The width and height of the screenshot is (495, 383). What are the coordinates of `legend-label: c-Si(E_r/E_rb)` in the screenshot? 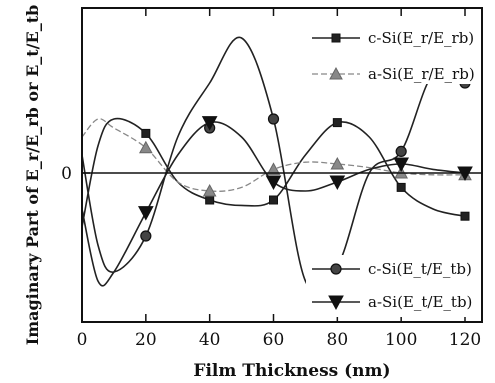 It's located at (421, 38).